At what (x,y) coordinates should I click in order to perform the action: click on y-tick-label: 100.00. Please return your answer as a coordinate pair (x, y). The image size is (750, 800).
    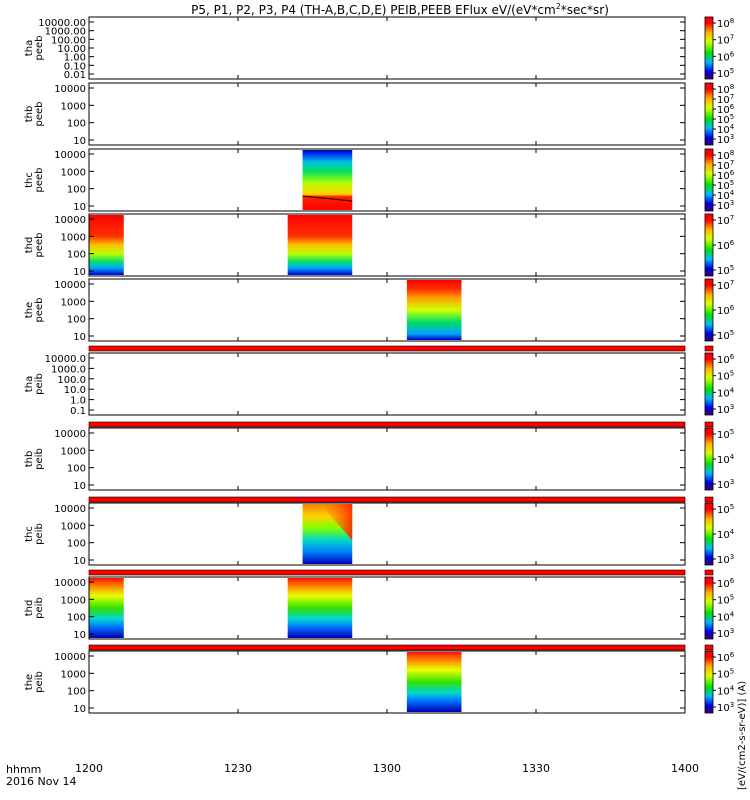
    Looking at the image, I should click on (68, 40).